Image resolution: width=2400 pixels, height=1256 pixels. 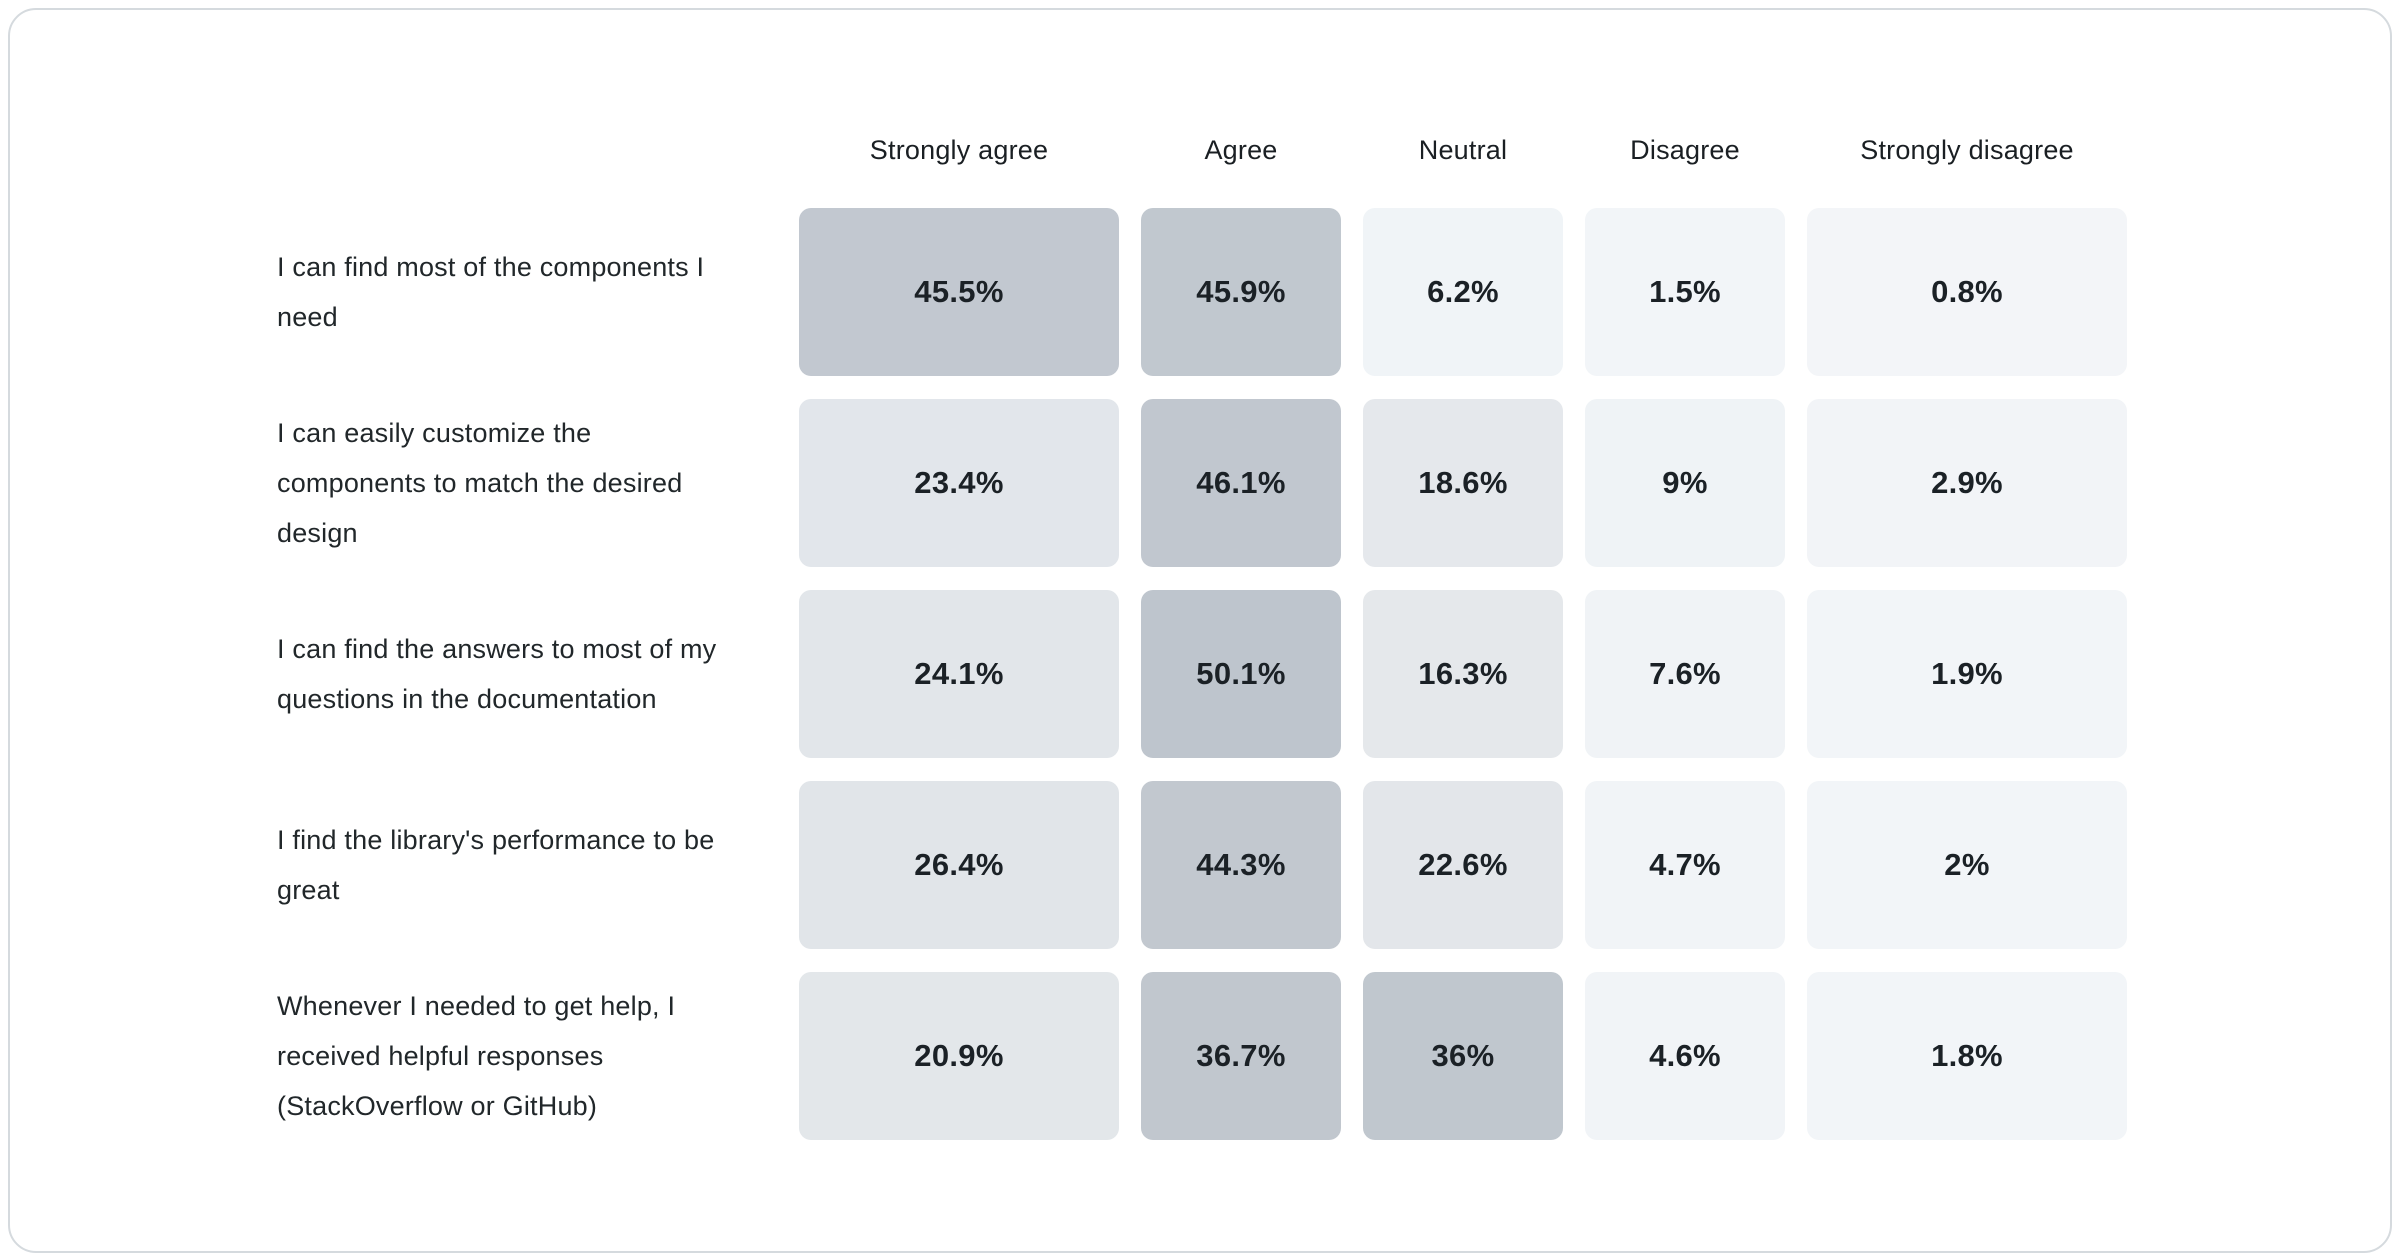 I want to click on response-cell: 6.2%, so click(x=1463, y=292).